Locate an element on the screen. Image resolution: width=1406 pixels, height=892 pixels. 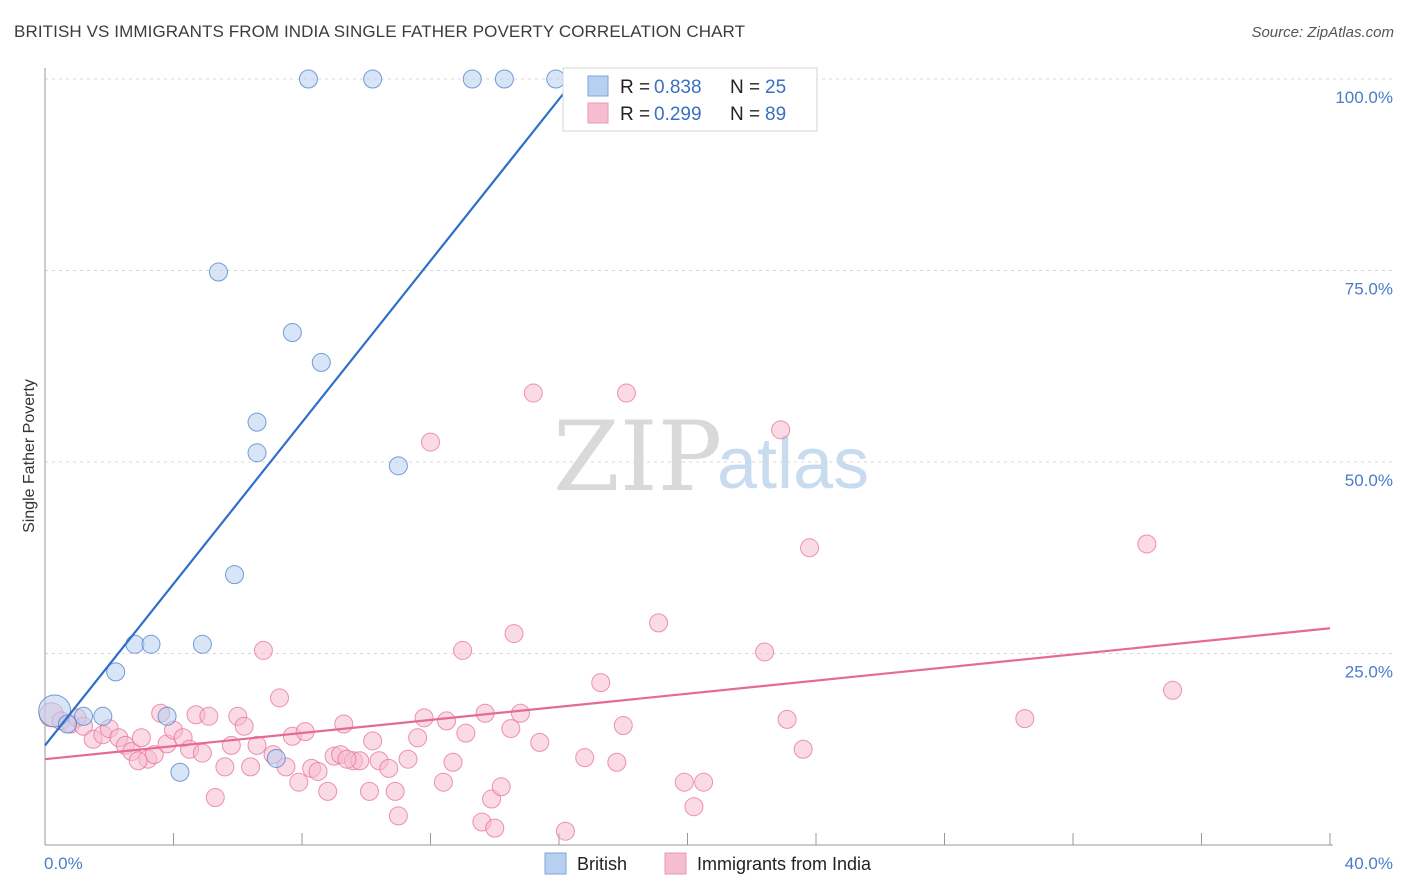
series-legend: British Immigrants from India is located at coordinates (708, 863).